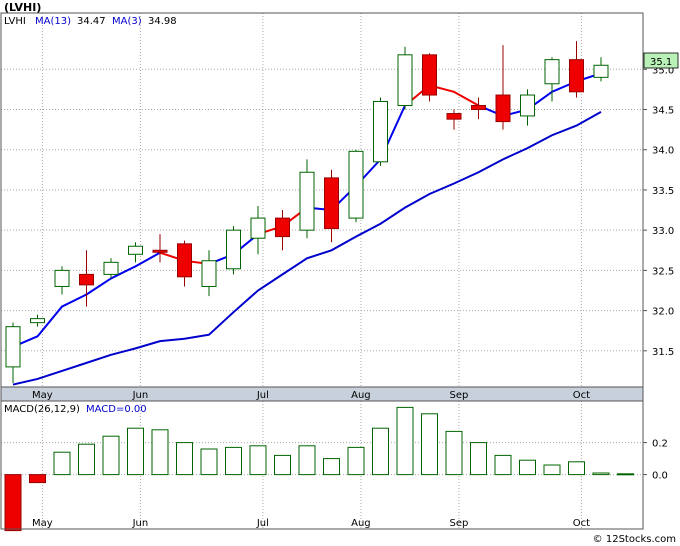  Describe the element at coordinates (663, 312) in the screenshot. I see `price-y-tick-label: 32.0` at that location.